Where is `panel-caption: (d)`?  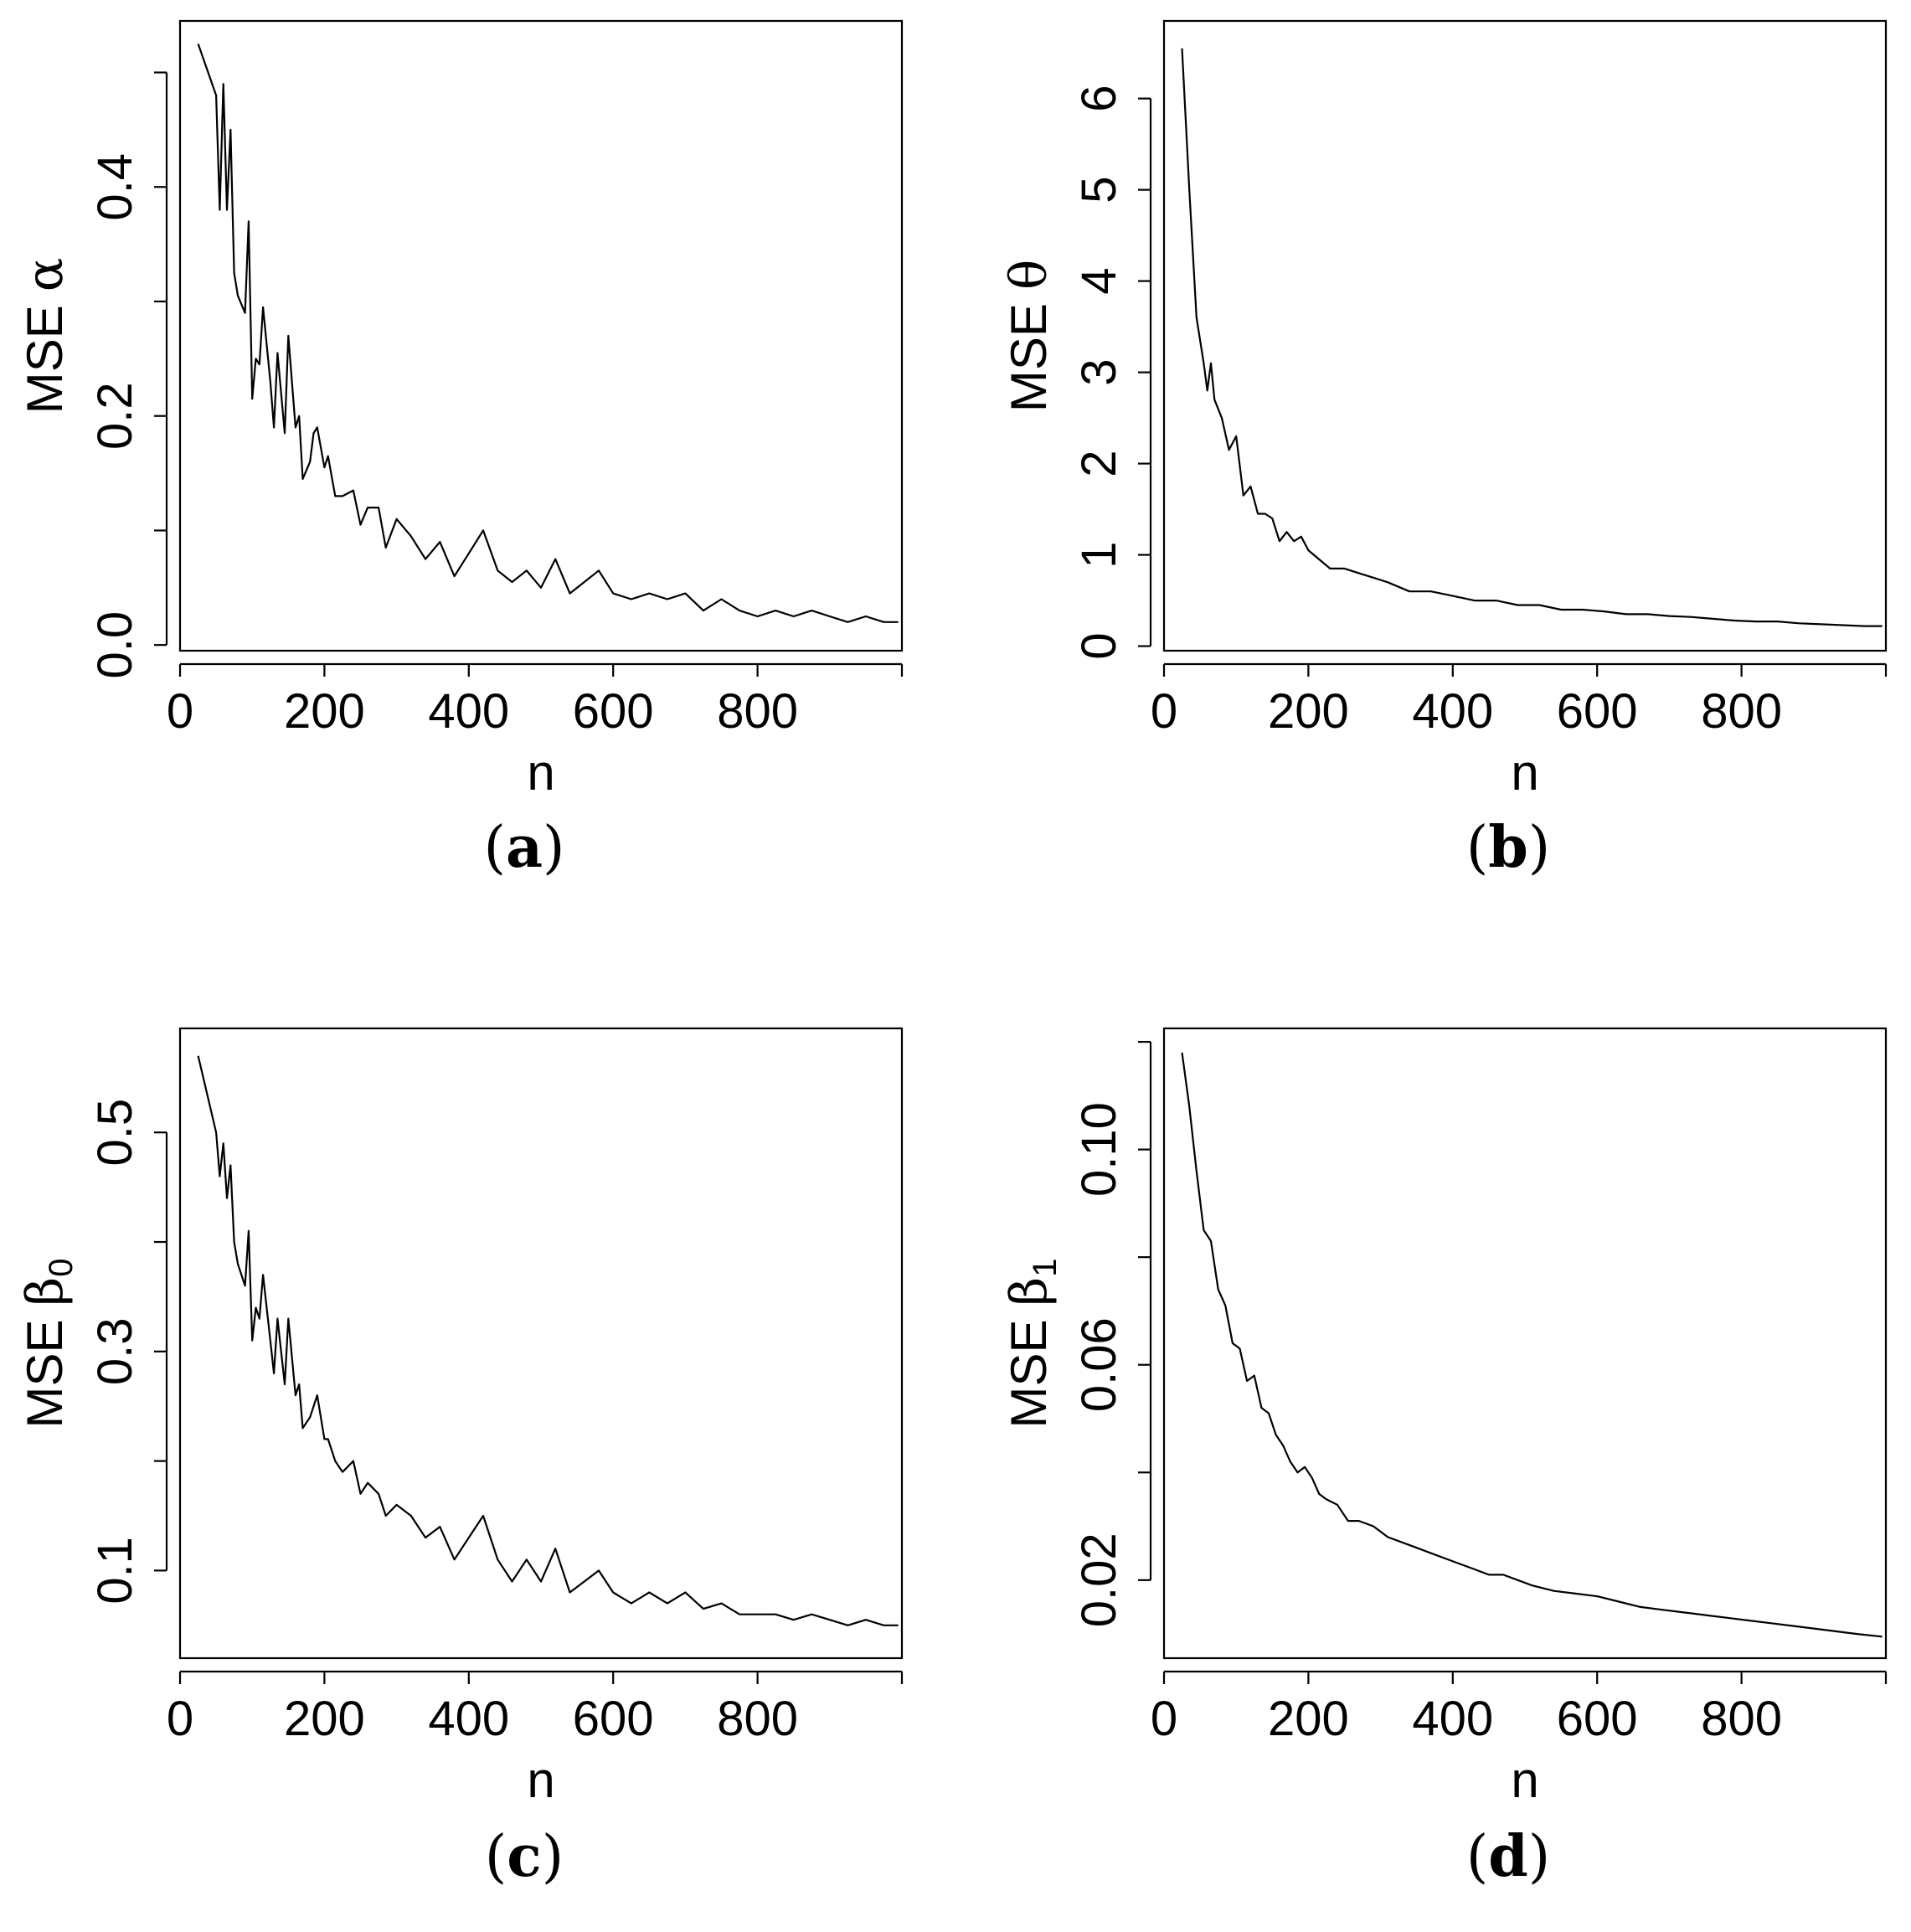
panel-caption: (d) is located at coordinates (1508, 1856).